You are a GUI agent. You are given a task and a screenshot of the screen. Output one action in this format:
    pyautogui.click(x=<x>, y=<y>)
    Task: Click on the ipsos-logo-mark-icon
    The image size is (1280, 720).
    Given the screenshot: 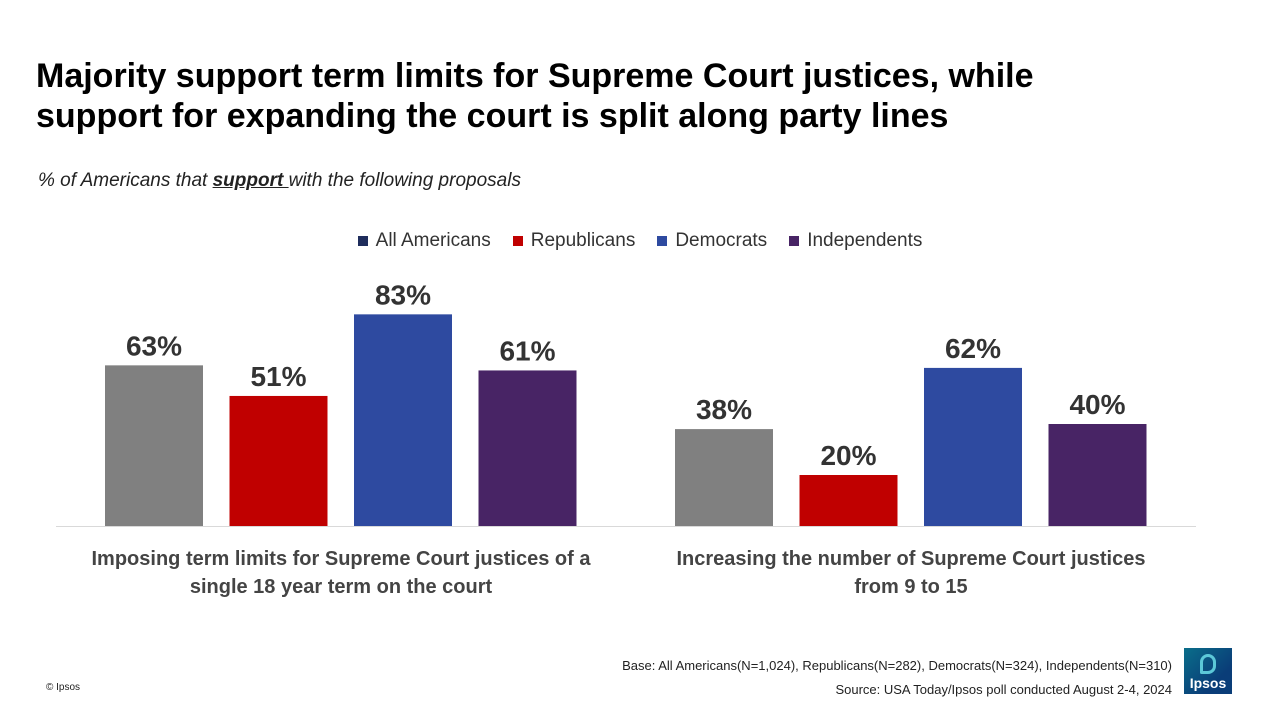 What is the action you would take?
    pyautogui.click(x=1208, y=664)
    